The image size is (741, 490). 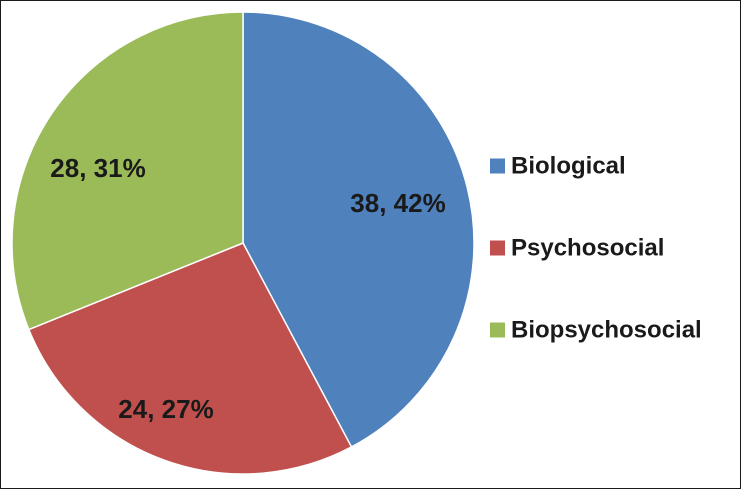 What do you see at coordinates (165, 409) in the screenshot?
I see `data-label-psychosocial: 24, 27%` at bounding box center [165, 409].